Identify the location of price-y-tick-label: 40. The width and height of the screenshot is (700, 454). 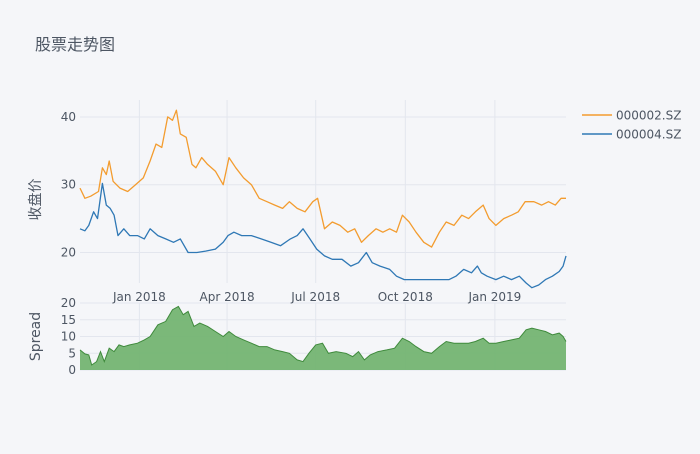
(68, 117).